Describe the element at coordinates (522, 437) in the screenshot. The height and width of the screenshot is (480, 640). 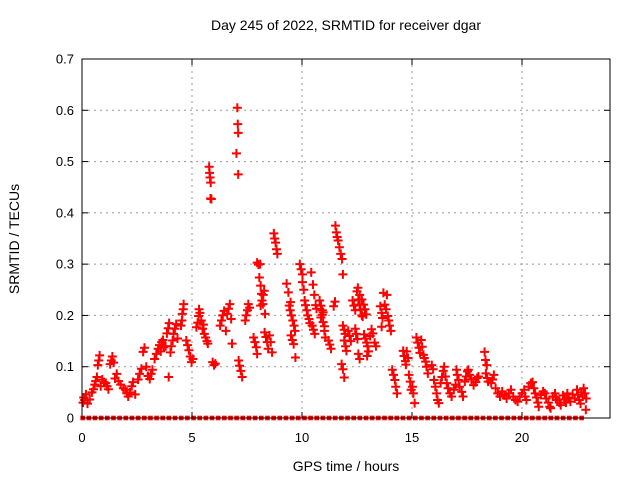
I see `x-tick-label: 20` at that location.